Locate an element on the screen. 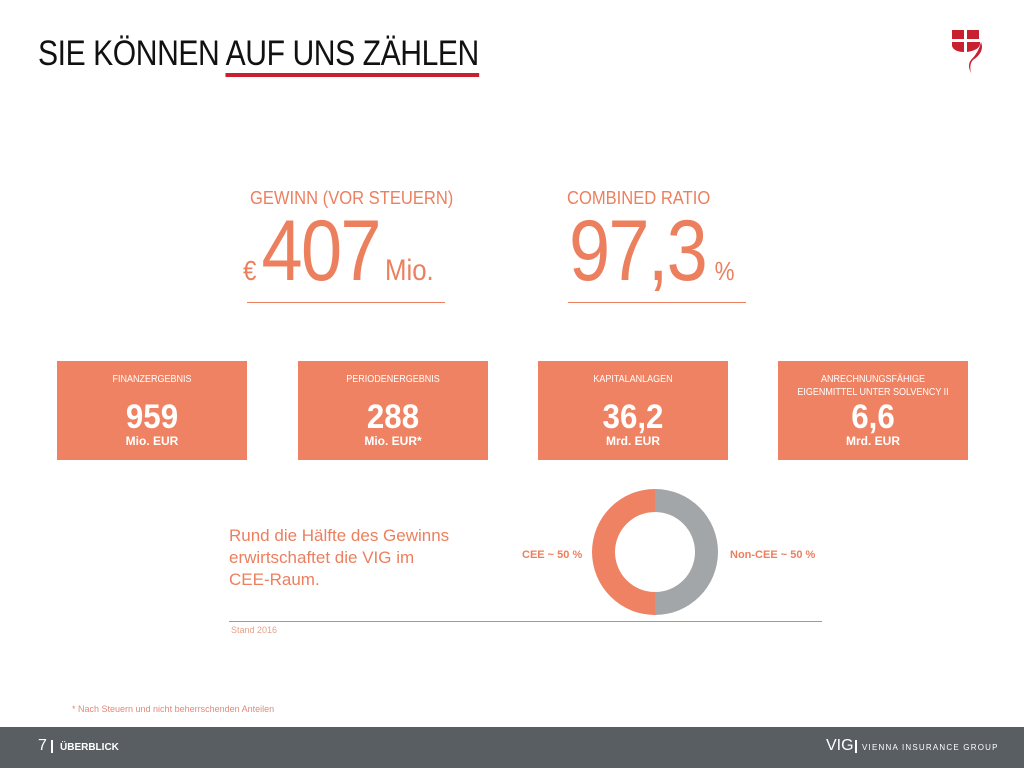  title-part1: SIE KÖNNEN is located at coordinates (132, 53).